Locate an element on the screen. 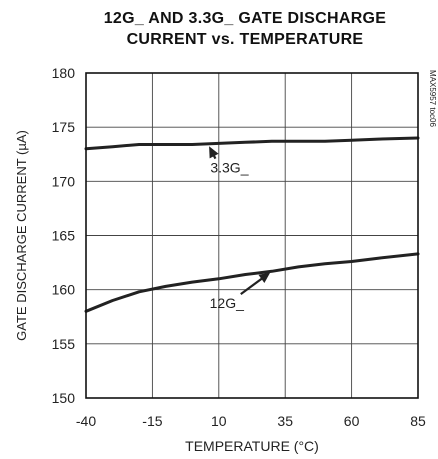  x-tick-label: -15 is located at coordinates (152, 421).